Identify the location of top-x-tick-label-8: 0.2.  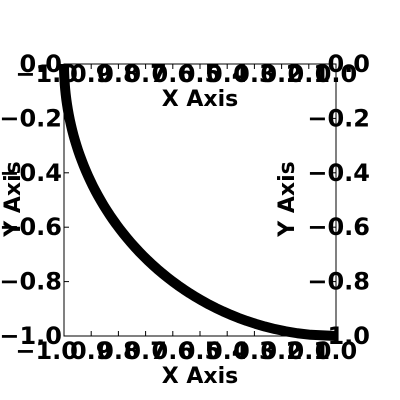
(281, 74).